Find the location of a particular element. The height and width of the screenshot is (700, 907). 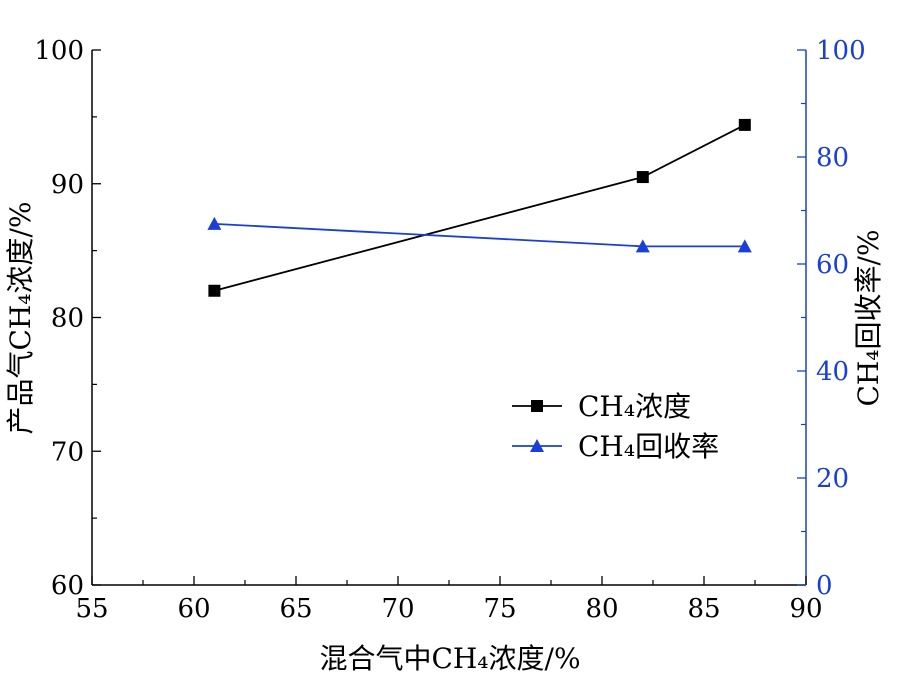

y-right-tick-label: 100 is located at coordinates (841, 51).